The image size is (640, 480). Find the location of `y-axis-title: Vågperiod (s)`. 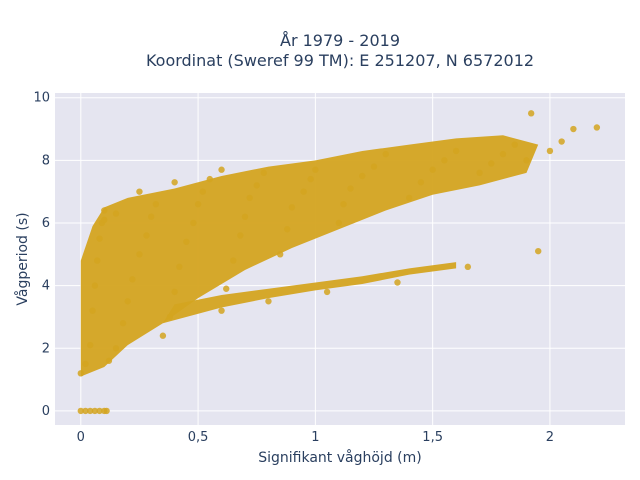

y-axis-title: Vågperiod (s) is located at coordinates (22, 258).